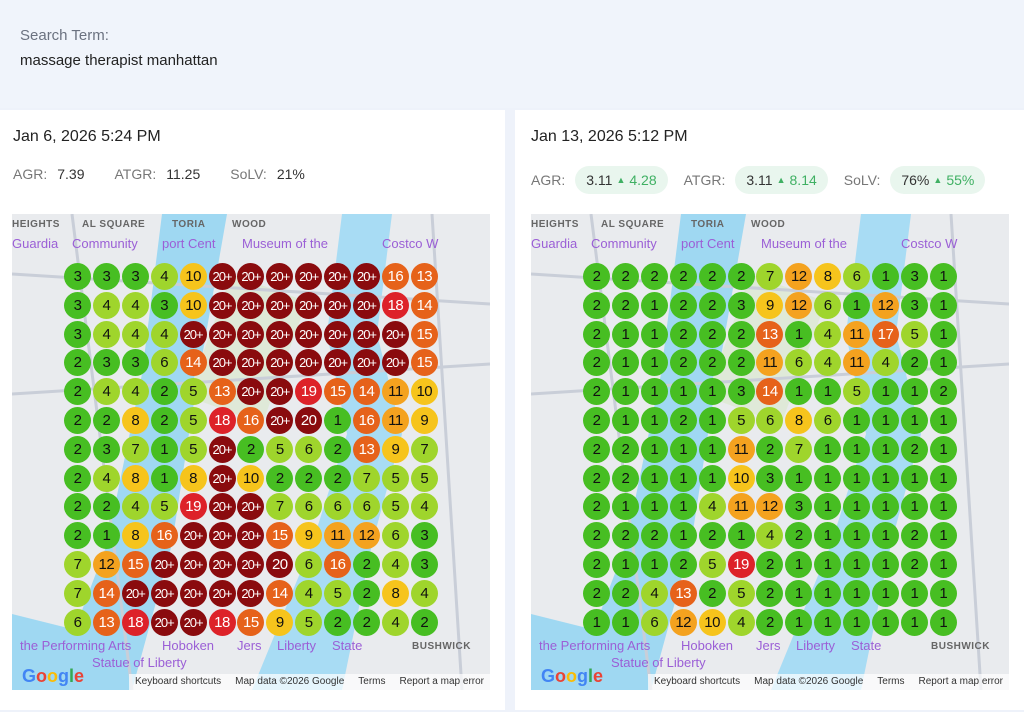 This screenshot has height=712, width=1024. What do you see at coordinates (809, 681) in the screenshot?
I see `map-footer-link: Map data ©2026 Google` at bounding box center [809, 681].